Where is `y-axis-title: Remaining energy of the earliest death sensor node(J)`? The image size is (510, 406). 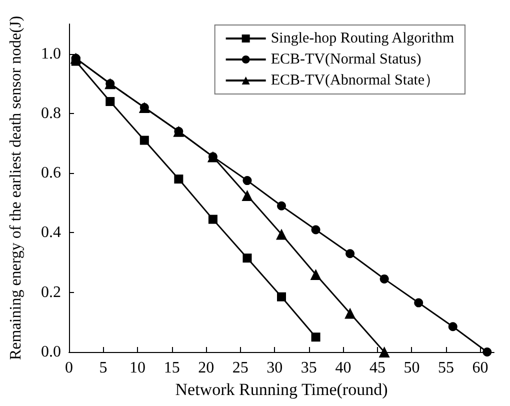
y-axis-title: Remaining energy of the earliest death sensor node(J) is located at coordinates (16, 188).